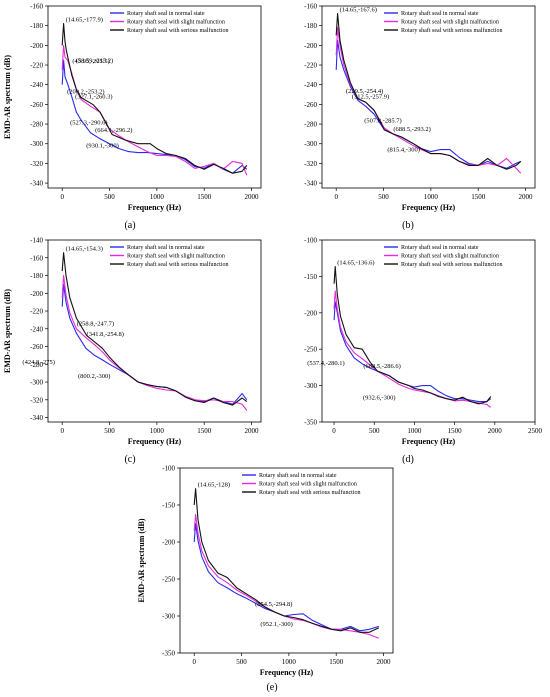 This screenshot has width=550, height=697. What do you see at coordinates (408, 459) in the screenshot?
I see `panel-label: (d)` at bounding box center [408, 459].